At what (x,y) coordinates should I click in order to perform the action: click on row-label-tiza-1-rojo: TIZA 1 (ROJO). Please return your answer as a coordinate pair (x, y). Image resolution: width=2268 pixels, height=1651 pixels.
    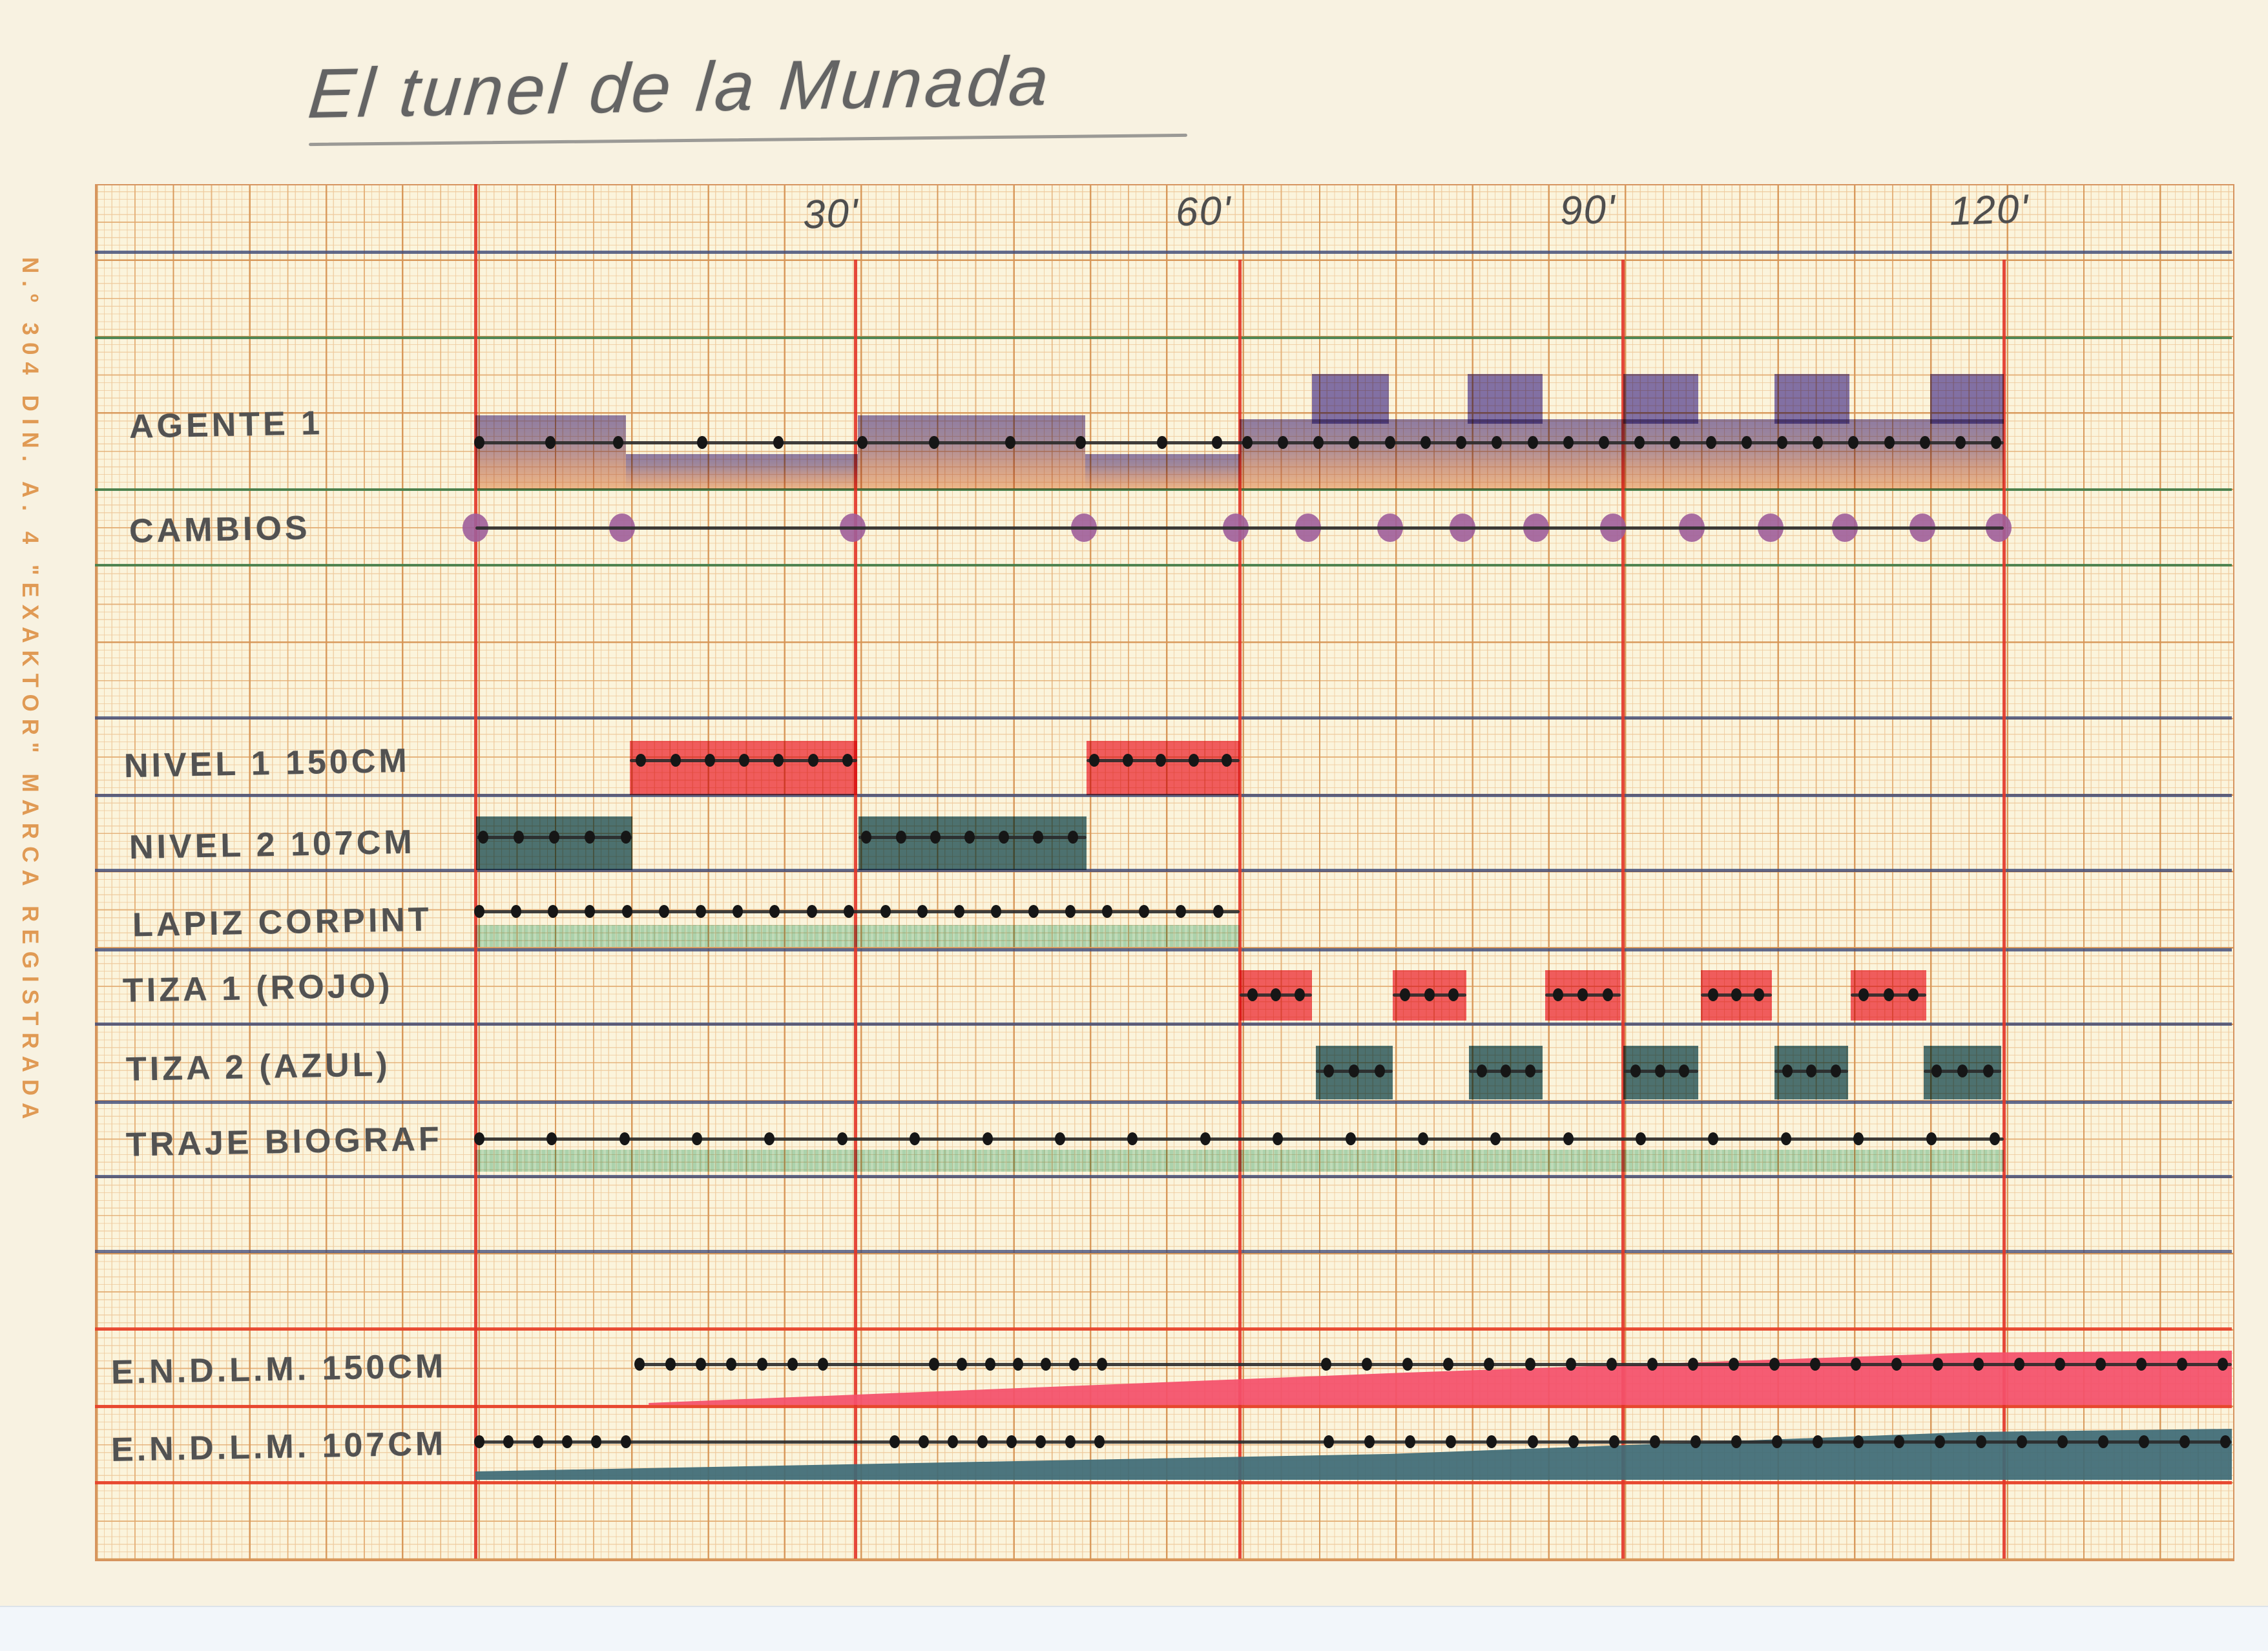
    Looking at the image, I should click on (257, 988).